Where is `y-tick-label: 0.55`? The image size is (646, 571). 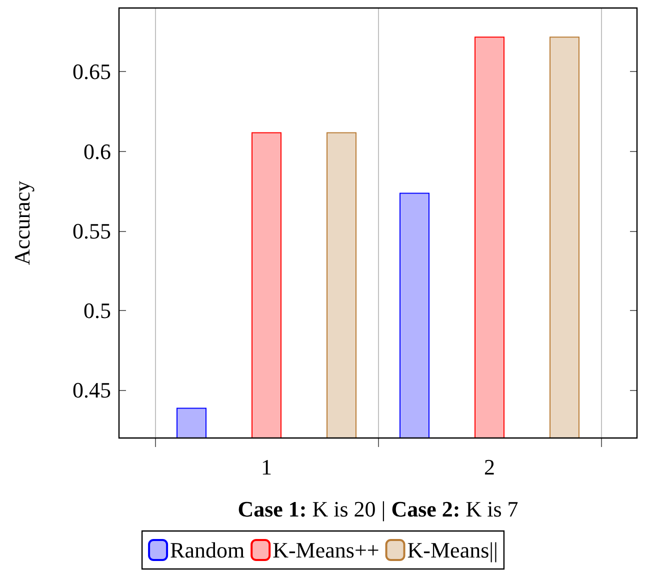 y-tick-label: 0.55 is located at coordinates (91, 231).